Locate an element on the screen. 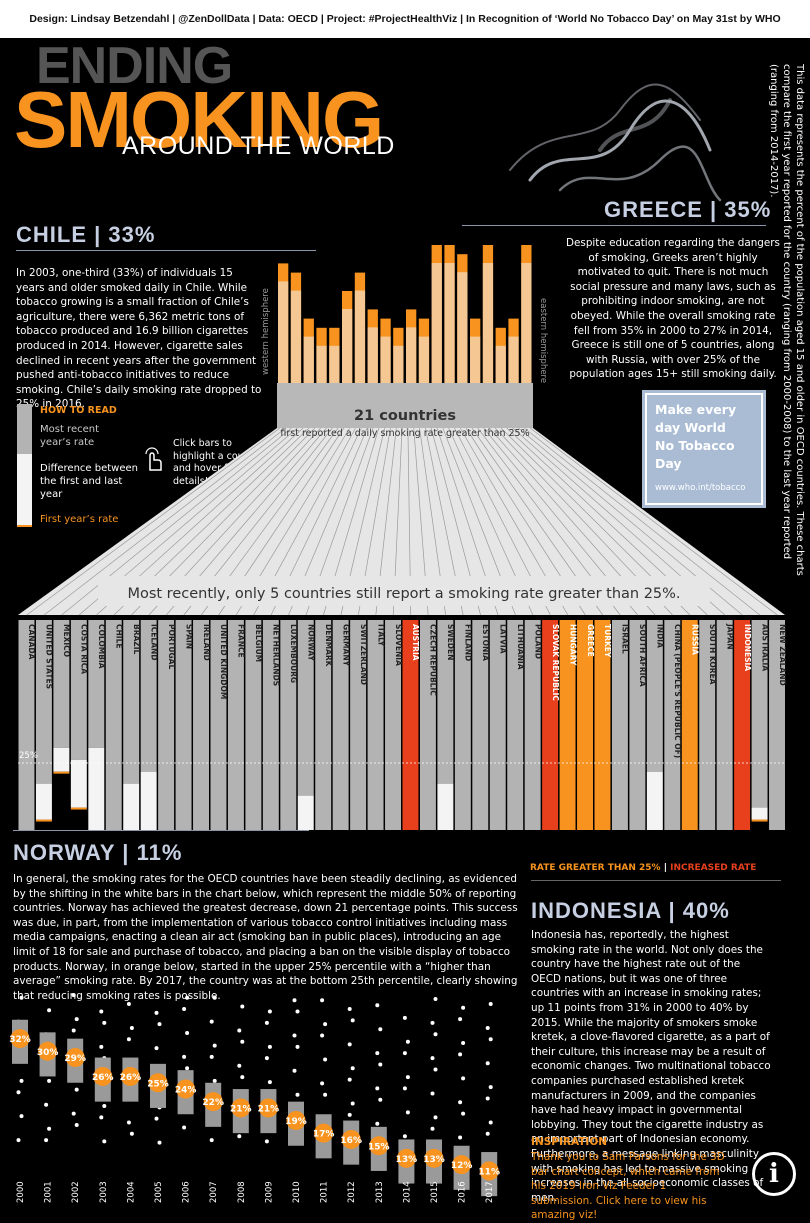 The width and height of the screenshot is (810, 1223). first-rate-marker-mexico is located at coordinates (61, 772).